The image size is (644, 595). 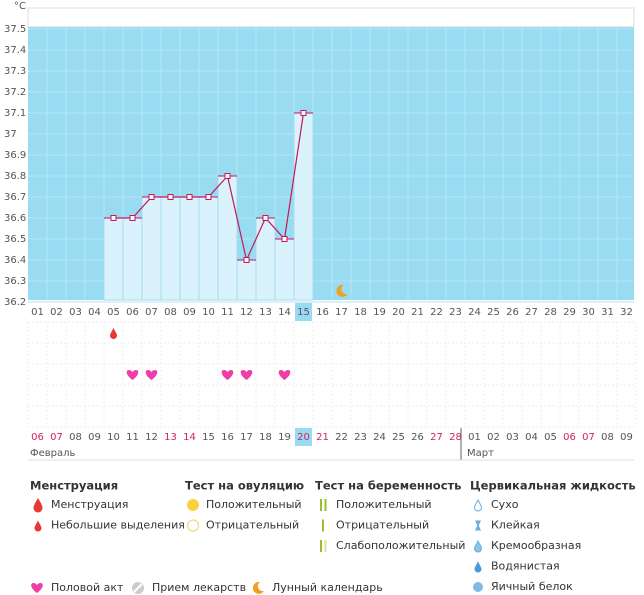 I want to click on x-tick-label: 16, so click(x=322, y=312).